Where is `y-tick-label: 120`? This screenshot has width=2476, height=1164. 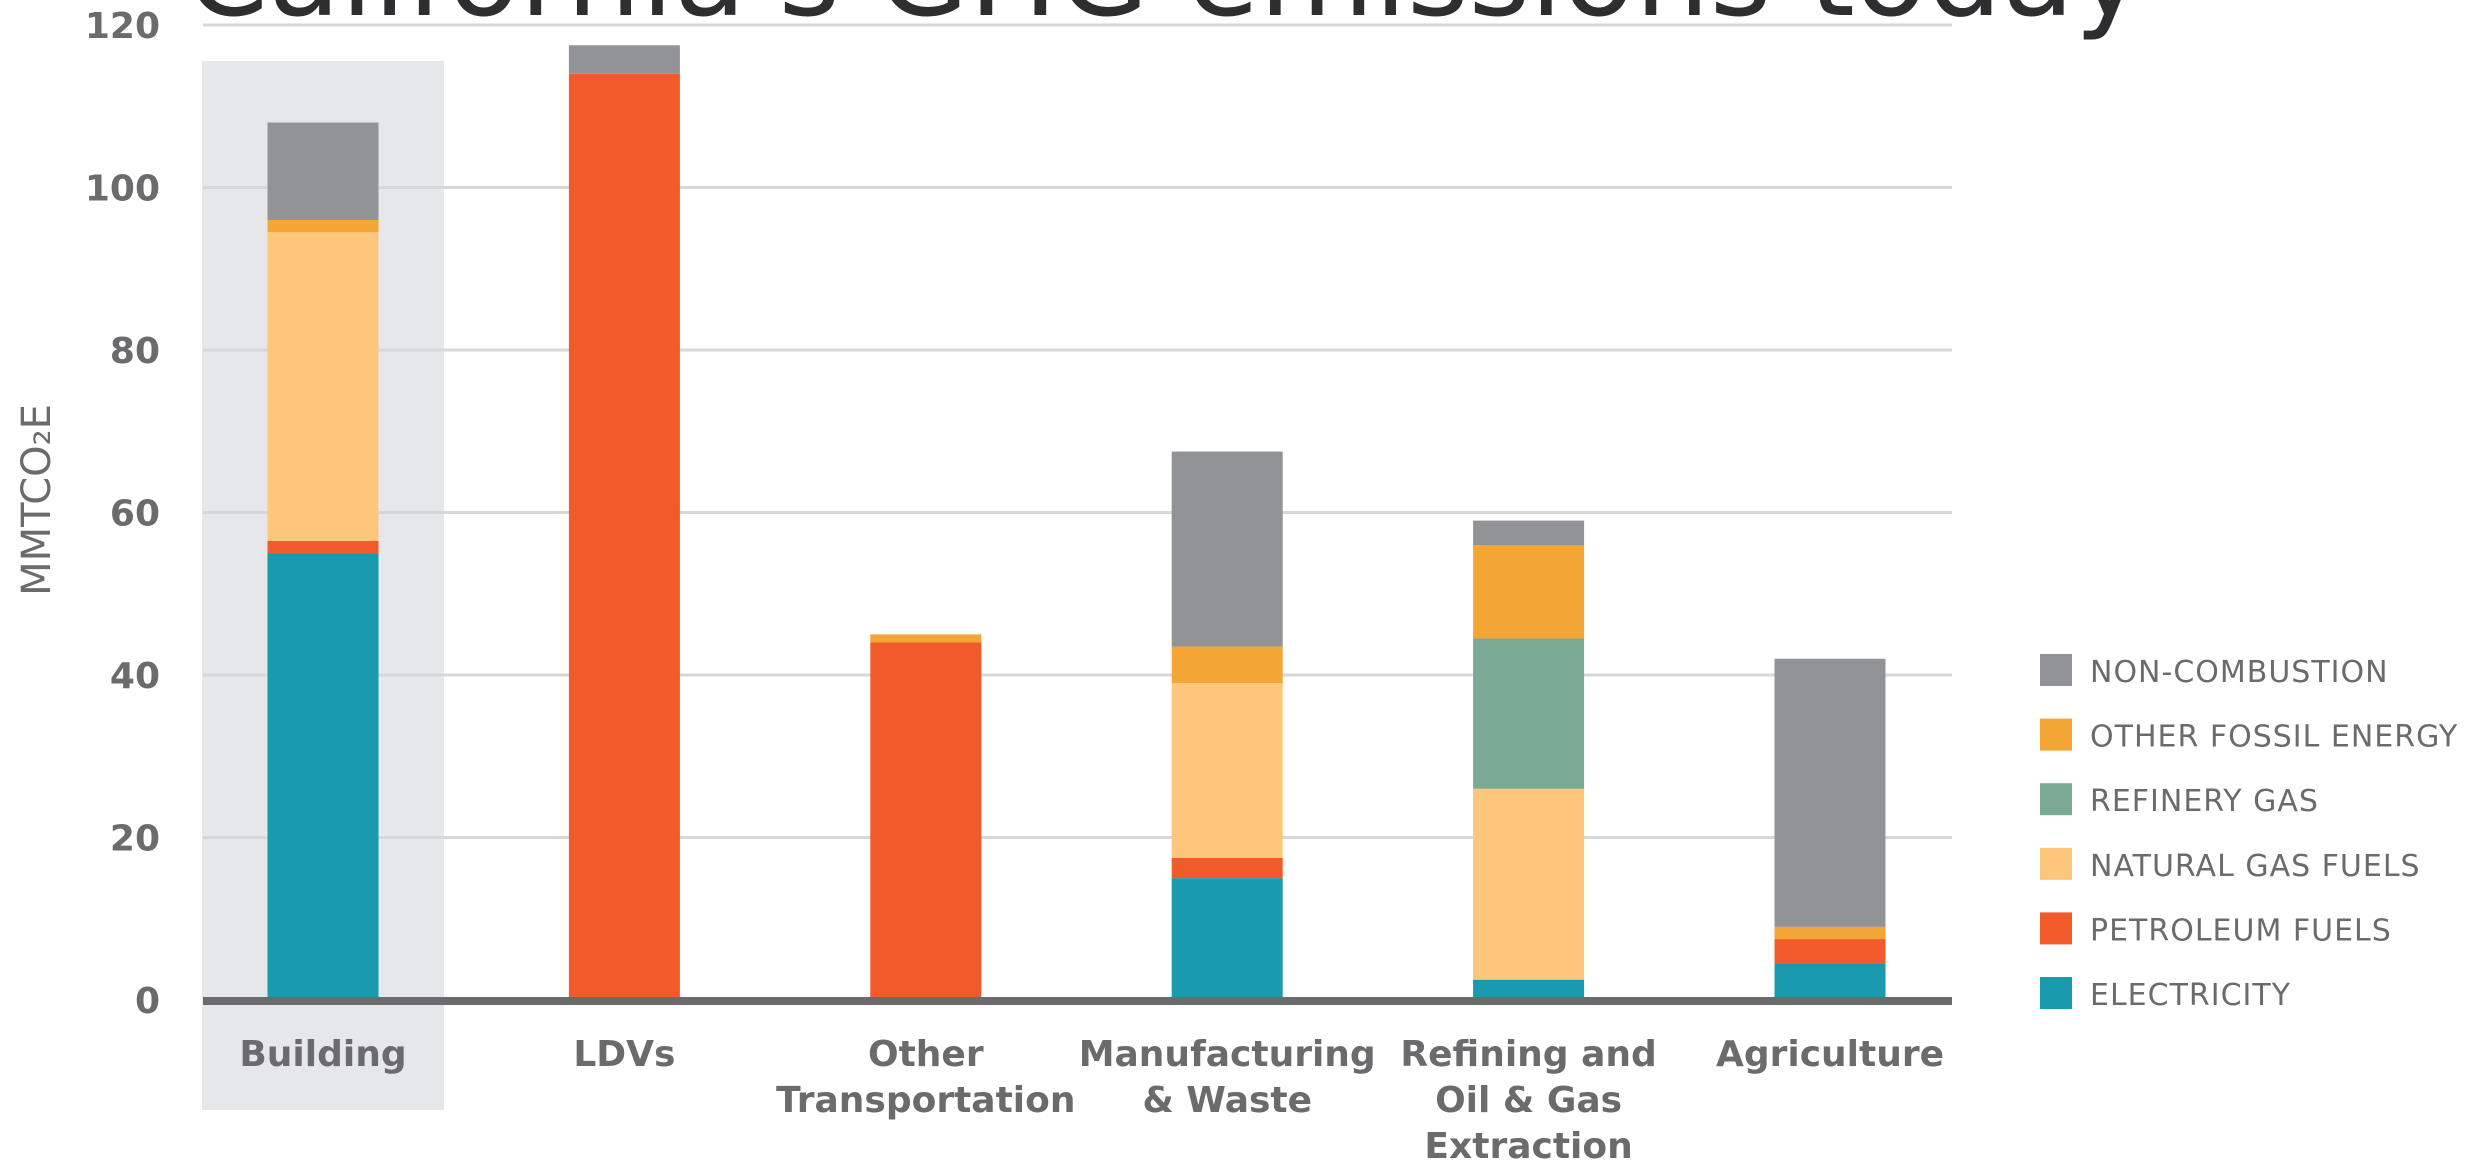 y-tick-label: 120 is located at coordinates (122, 26).